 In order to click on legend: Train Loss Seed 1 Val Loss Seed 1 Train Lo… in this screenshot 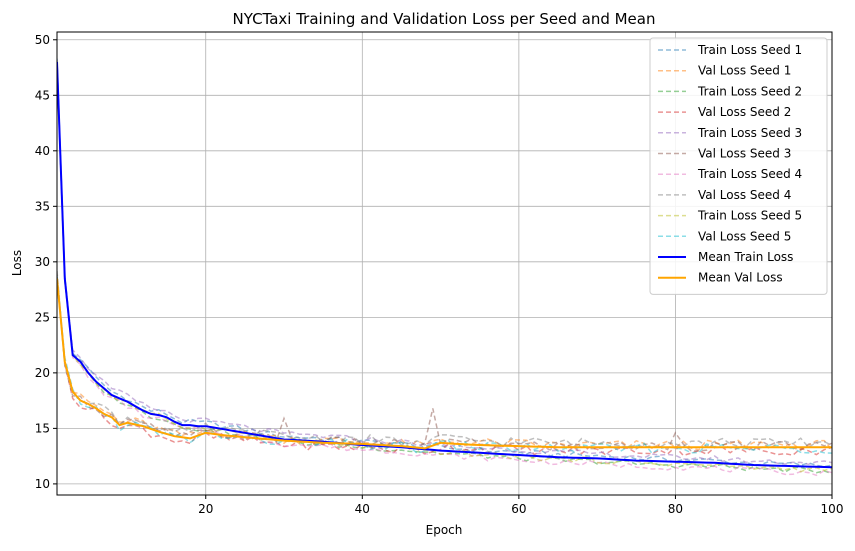, I will do `click(738, 166)`.